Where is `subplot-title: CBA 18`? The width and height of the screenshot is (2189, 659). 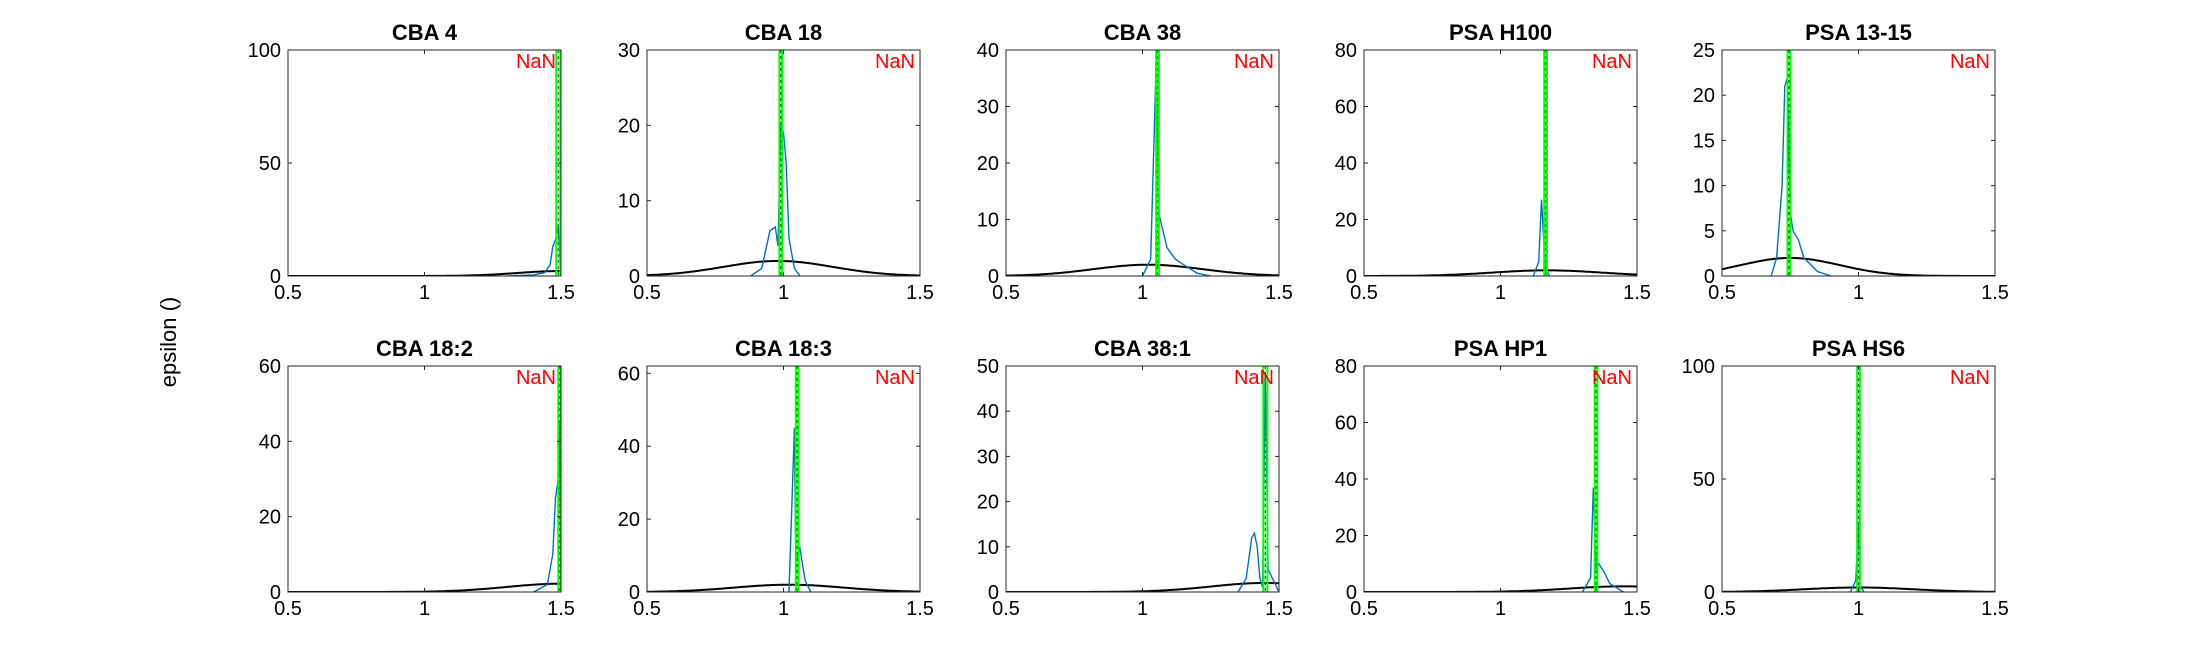
subplot-title: CBA 18 is located at coordinates (783, 32).